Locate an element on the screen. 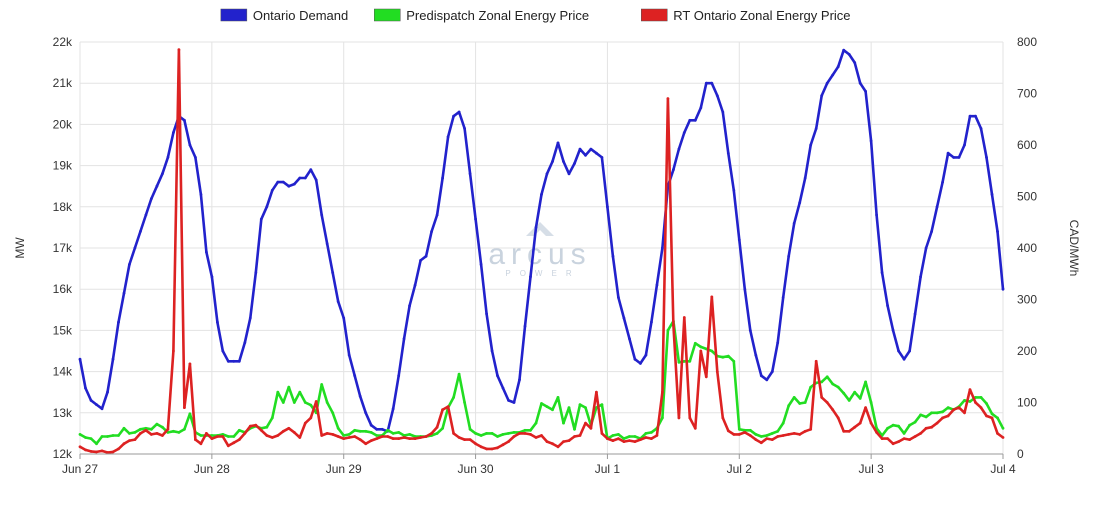 The height and width of the screenshot is (505, 1100). y-right-tick-label: 300 is located at coordinates (1027, 300).